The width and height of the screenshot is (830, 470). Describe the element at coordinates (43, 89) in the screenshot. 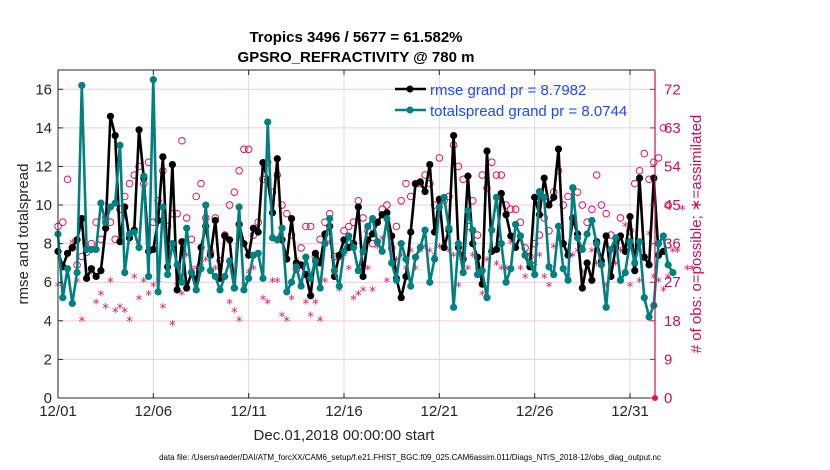

I see `y-tick-label: 16` at that location.